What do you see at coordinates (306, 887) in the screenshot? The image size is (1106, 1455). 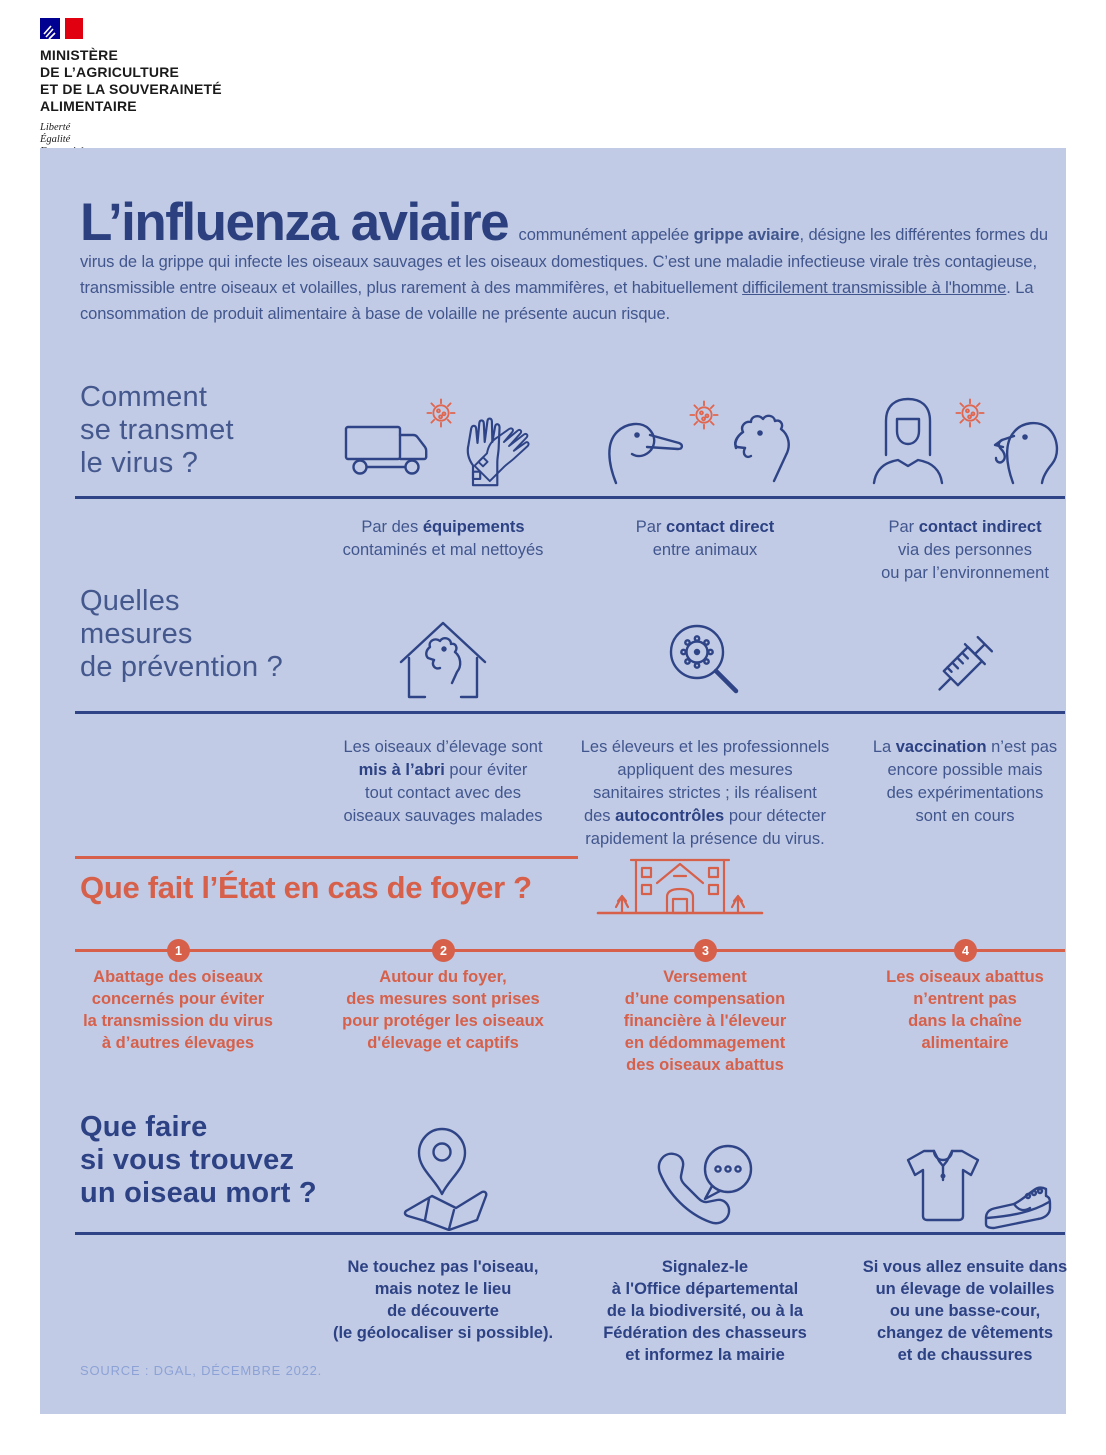 I see `section-state-heading: Que fait l’État en cas de foyer ?` at bounding box center [306, 887].